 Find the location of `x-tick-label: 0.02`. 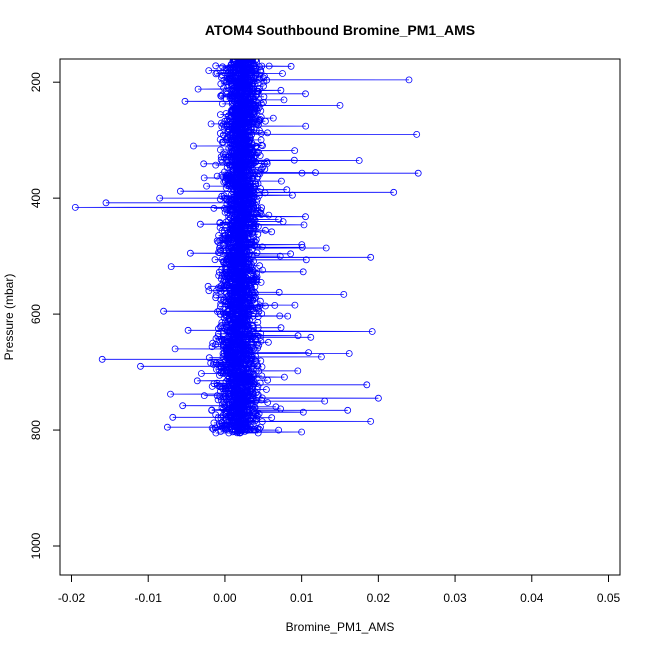

x-tick-label: 0.02 is located at coordinates (379, 598).